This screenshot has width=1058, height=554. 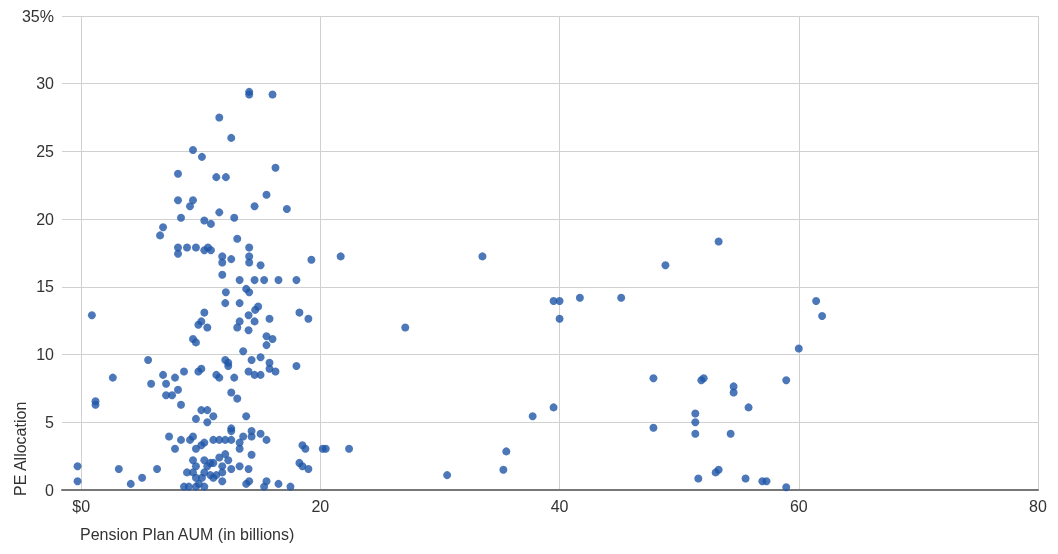 I want to click on y-tick-label: 25, so click(x=45, y=151).